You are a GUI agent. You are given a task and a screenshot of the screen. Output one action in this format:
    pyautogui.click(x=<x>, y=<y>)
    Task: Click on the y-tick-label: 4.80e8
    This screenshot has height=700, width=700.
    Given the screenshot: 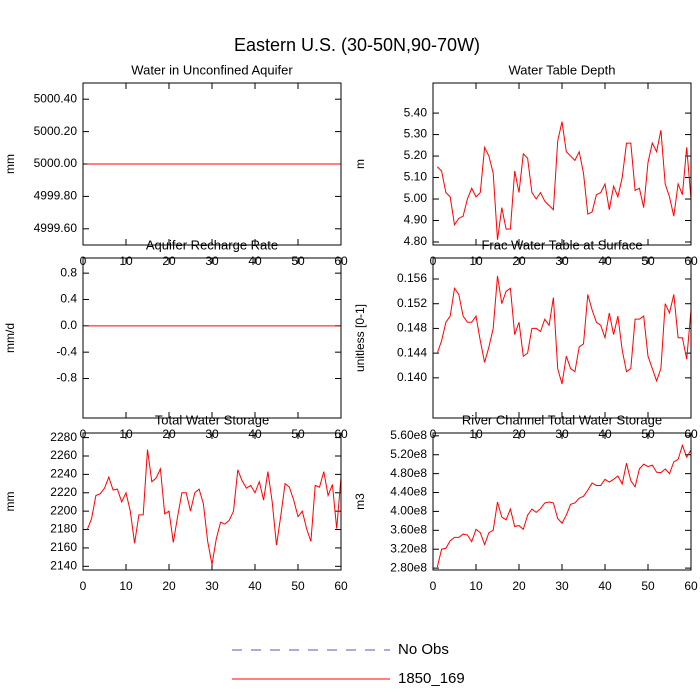 What is the action you would take?
    pyautogui.click(x=408, y=473)
    